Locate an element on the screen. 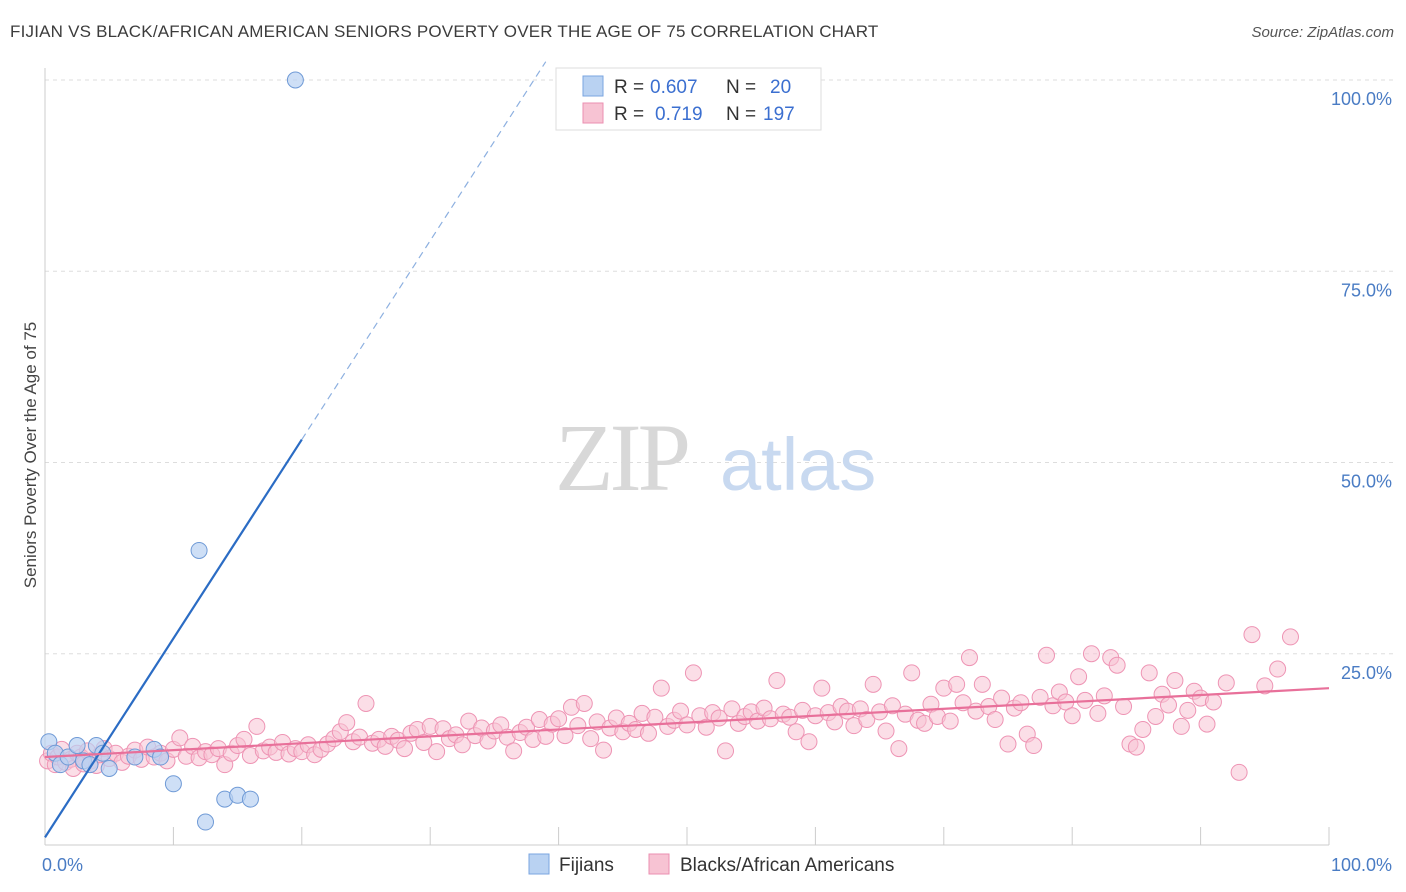 The image size is (1406, 892). legend-bottom-swatch-fijians is located at coordinates (539, 864).